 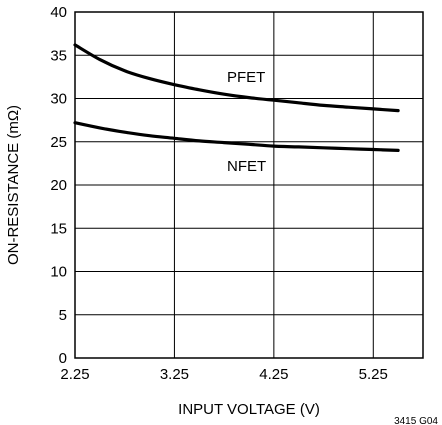 What do you see at coordinates (58, 142) in the screenshot?
I see `y-tick-label: 25` at bounding box center [58, 142].